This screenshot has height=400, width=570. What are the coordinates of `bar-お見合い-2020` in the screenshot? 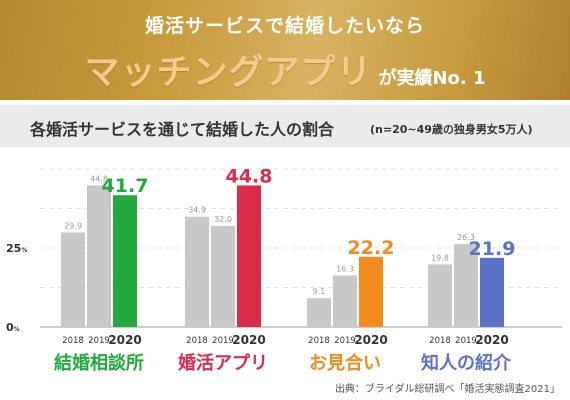 It's located at (371, 291).